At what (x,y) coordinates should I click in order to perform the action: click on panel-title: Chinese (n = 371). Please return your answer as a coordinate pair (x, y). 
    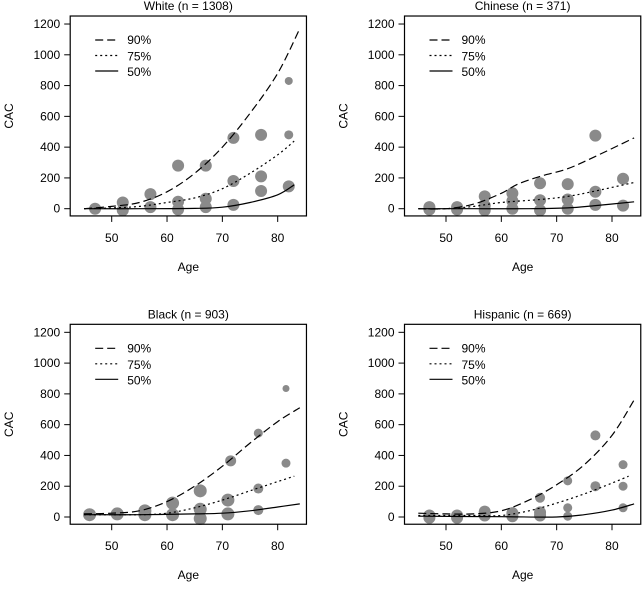
    Looking at the image, I should click on (523, 6).